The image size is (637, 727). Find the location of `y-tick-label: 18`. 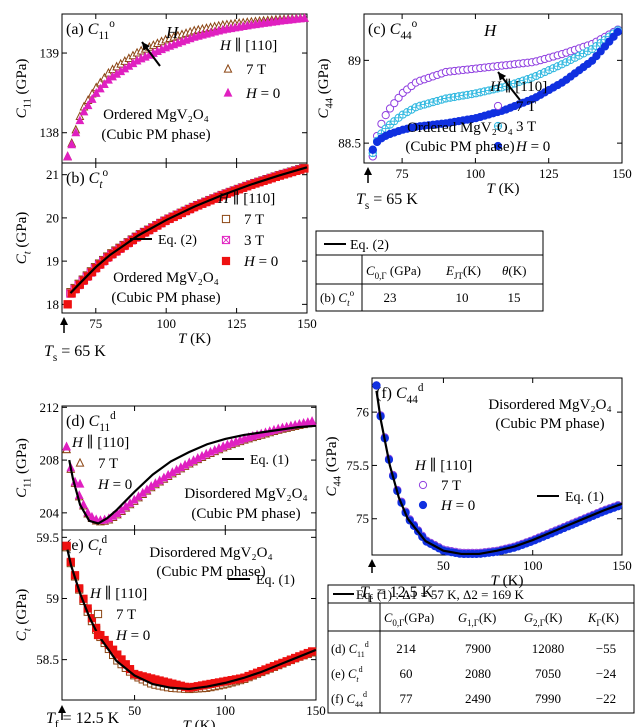

y-tick-label: 18 is located at coordinates (52, 304).